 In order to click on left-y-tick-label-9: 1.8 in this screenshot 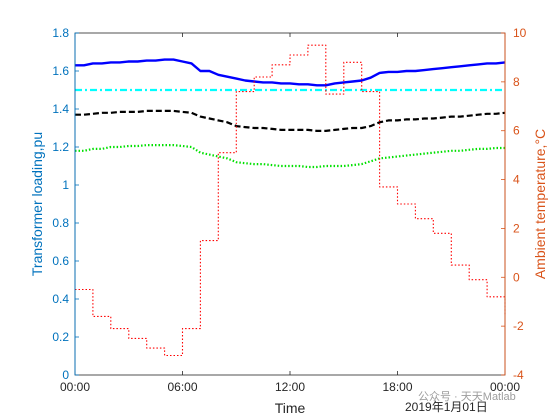, I will do `click(60, 33)`.